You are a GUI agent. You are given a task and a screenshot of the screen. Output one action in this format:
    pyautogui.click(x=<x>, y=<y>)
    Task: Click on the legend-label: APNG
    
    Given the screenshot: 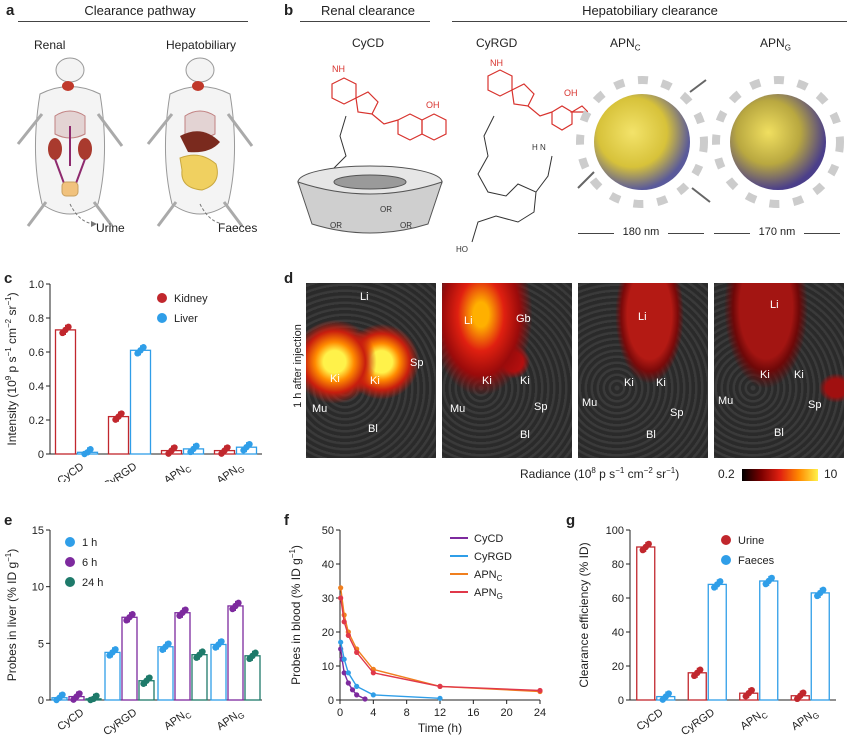 What is the action you would take?
    pyautogui.click(x=488, y=594)
    